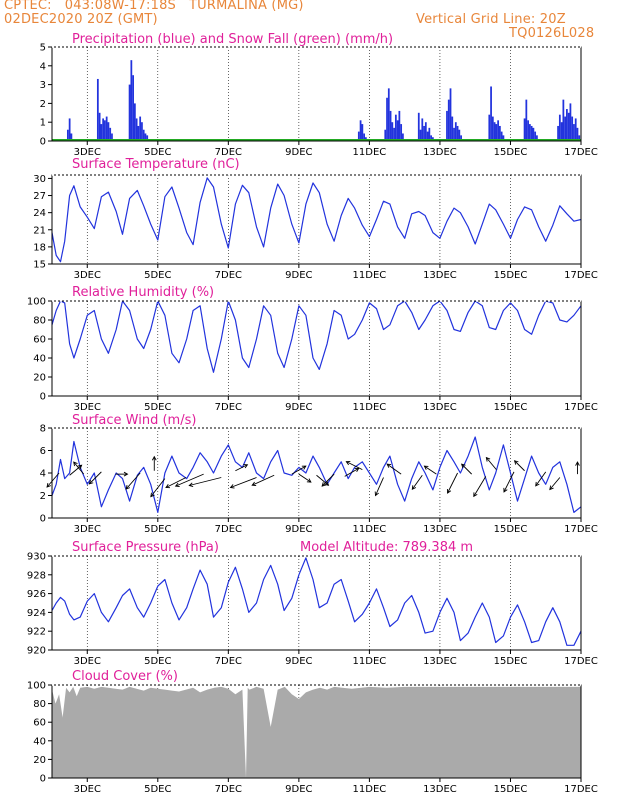 The width and height of the screenshot is (618, 800). Describe the element at coordinates (134, 420) in the screenshot. I see `panel-title: Surface Wind (m/s)` at that location.